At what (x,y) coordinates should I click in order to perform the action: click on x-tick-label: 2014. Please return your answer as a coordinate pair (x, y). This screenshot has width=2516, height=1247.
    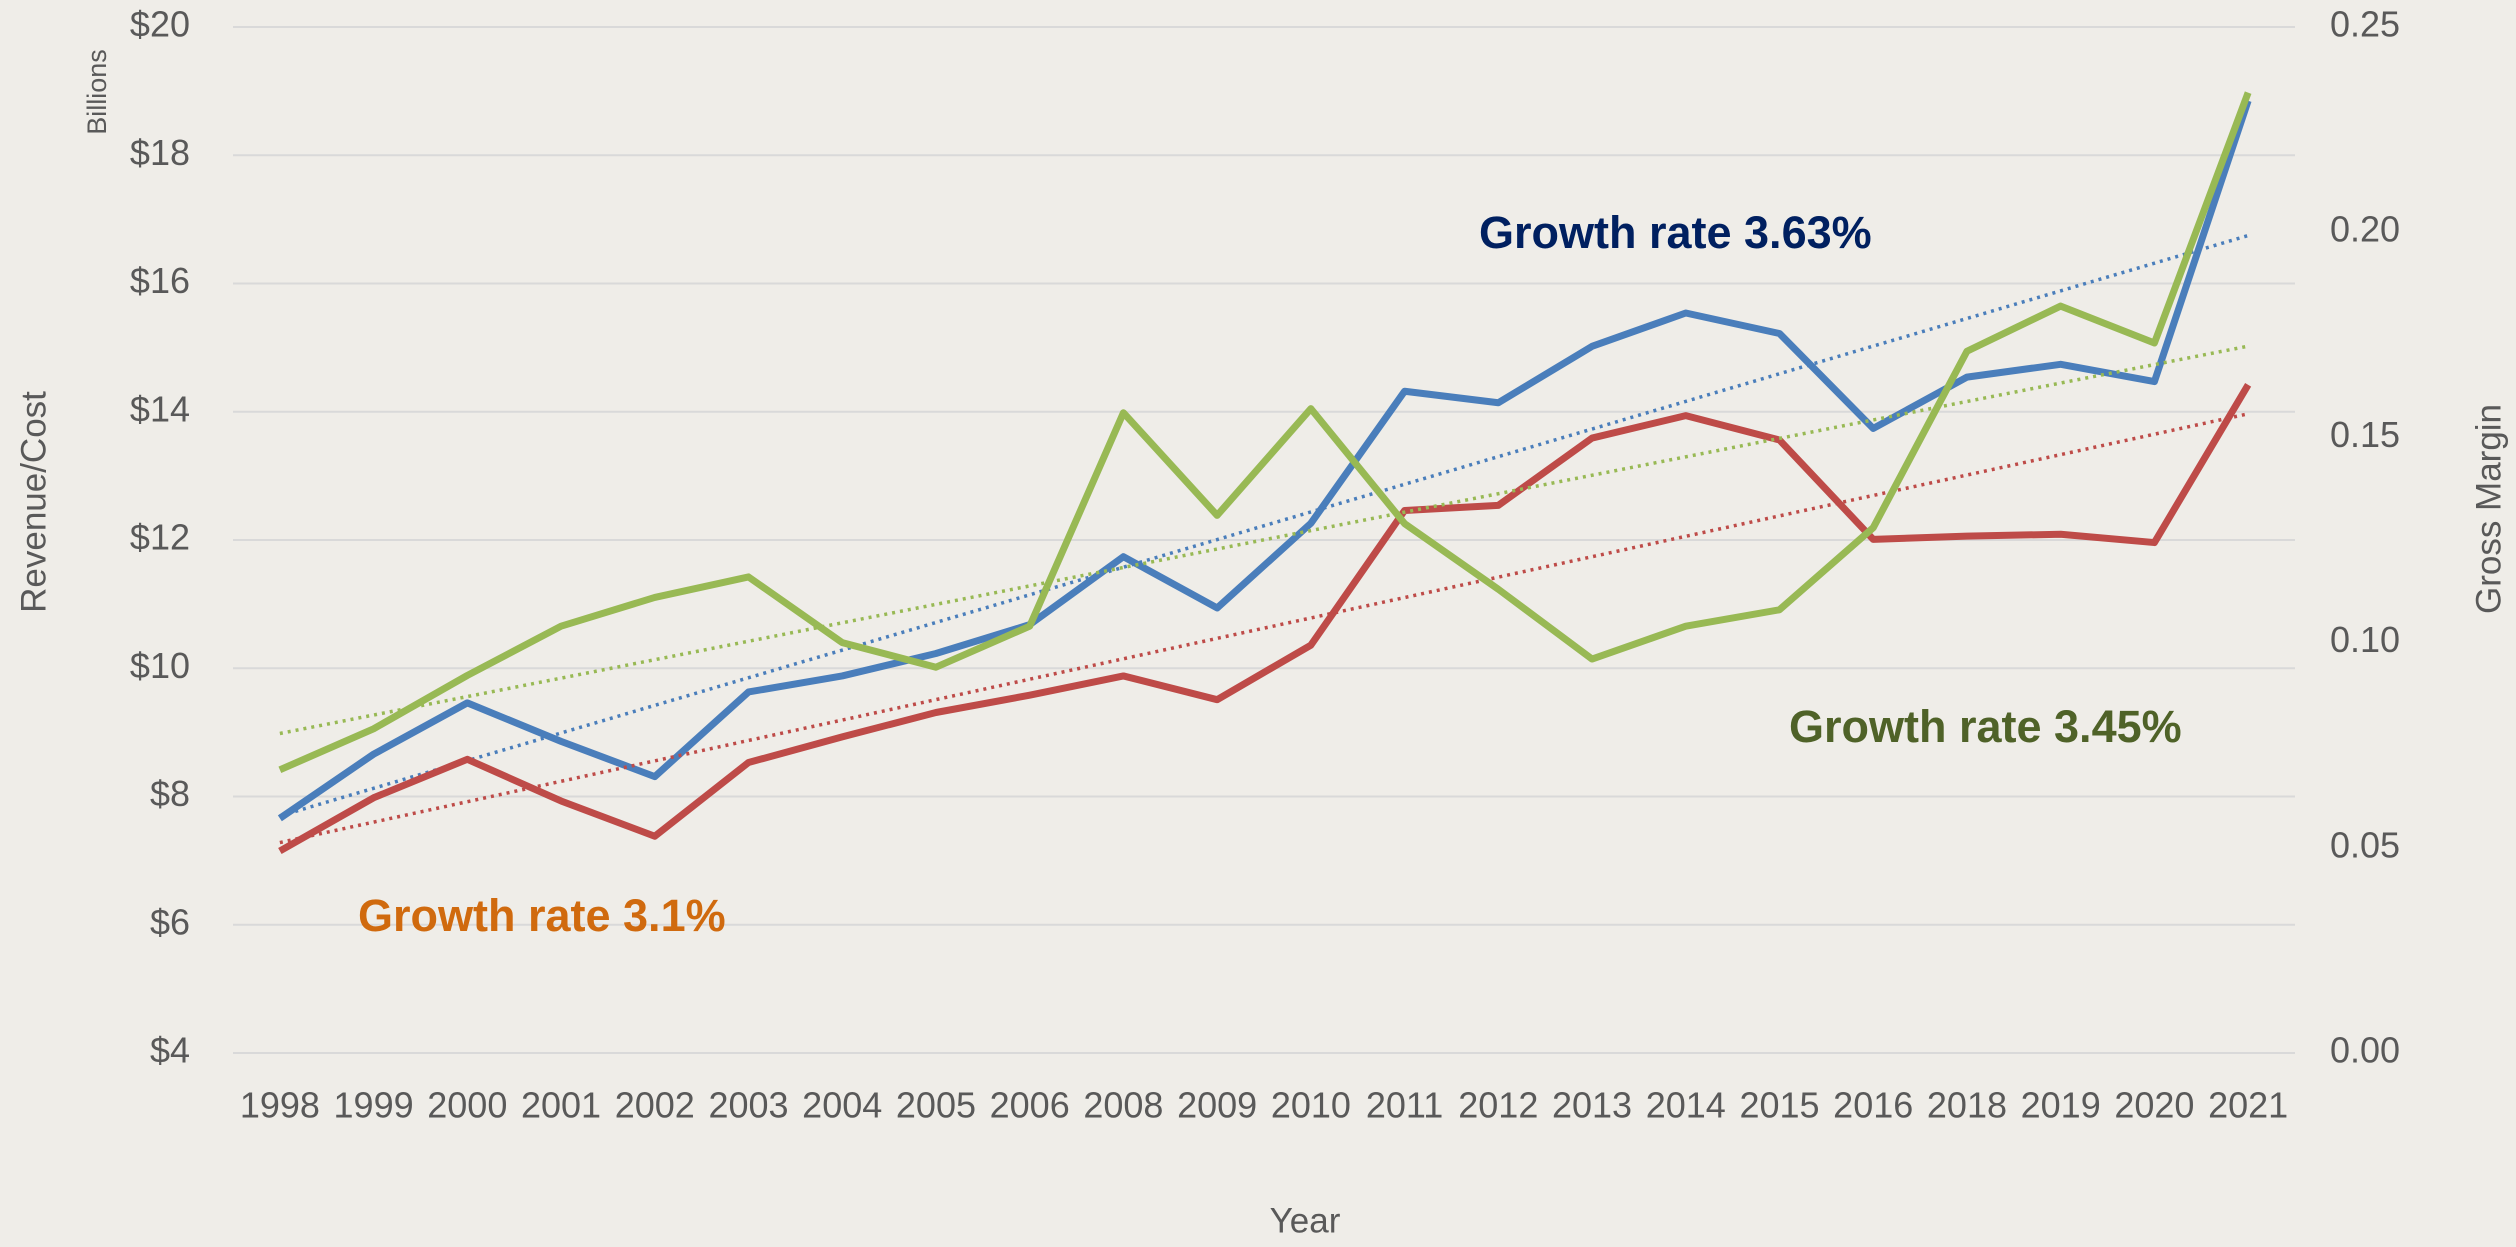
    Looking at the image, I should click on (1686, 1105).